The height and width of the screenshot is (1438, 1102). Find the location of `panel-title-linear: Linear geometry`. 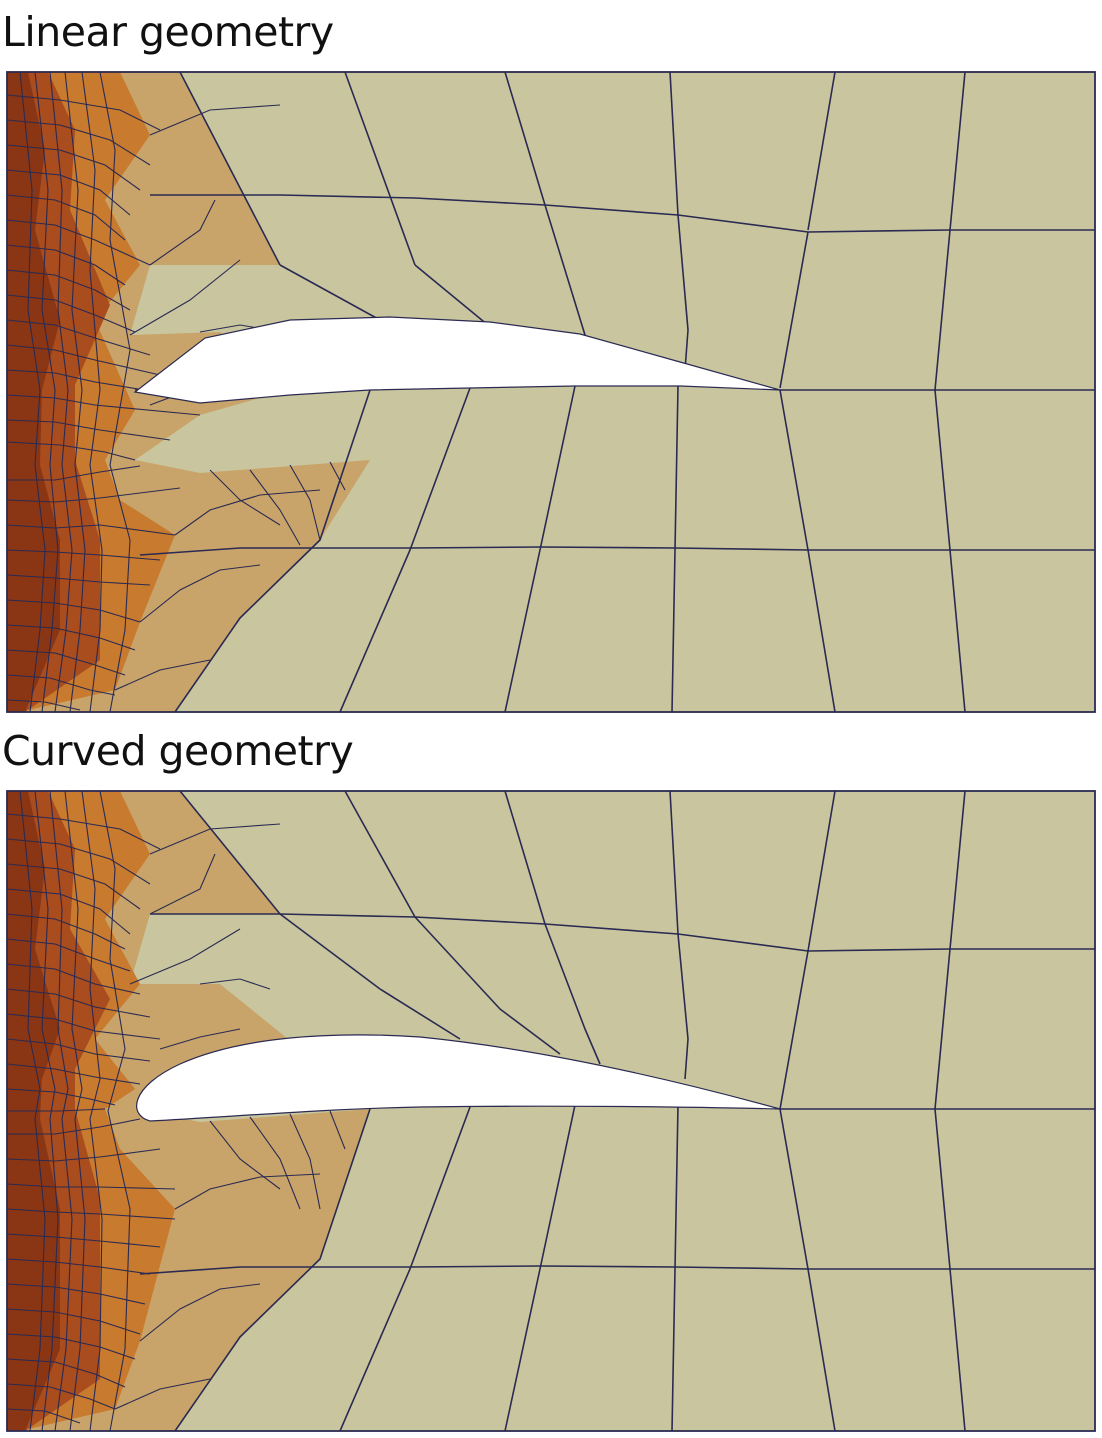

panel-title-linear: Linear geometry is located at coordinates (168, 32).